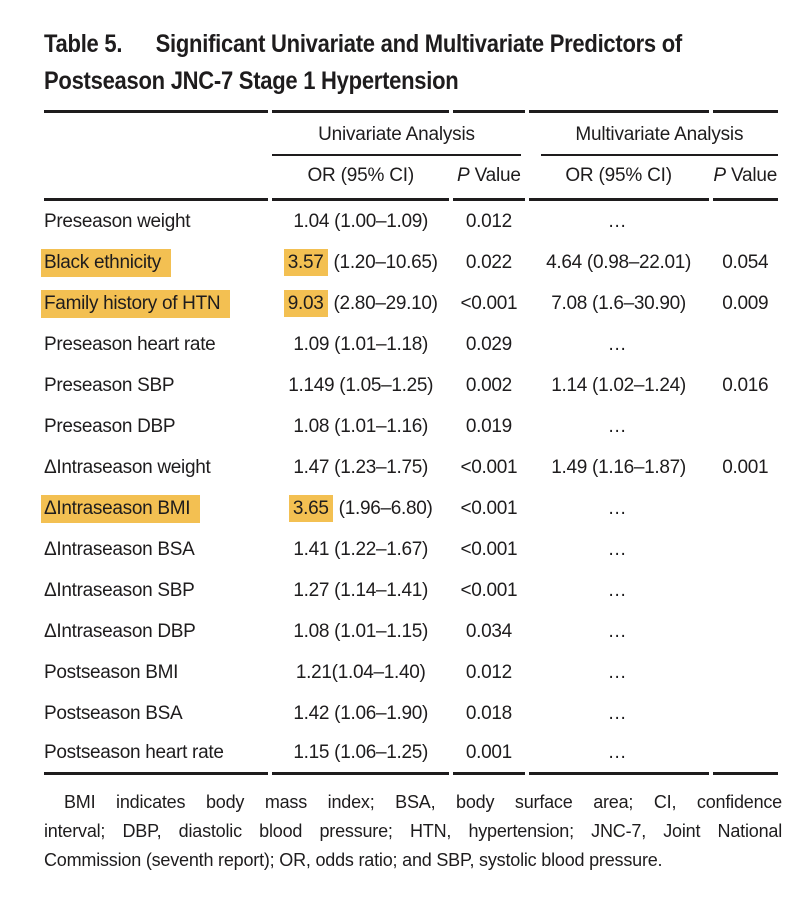 Image resolution: width=802 pixels, height=898 pixels. I want to click on predictor-cell: ΔIntraseason DBP, so click(156, 631).